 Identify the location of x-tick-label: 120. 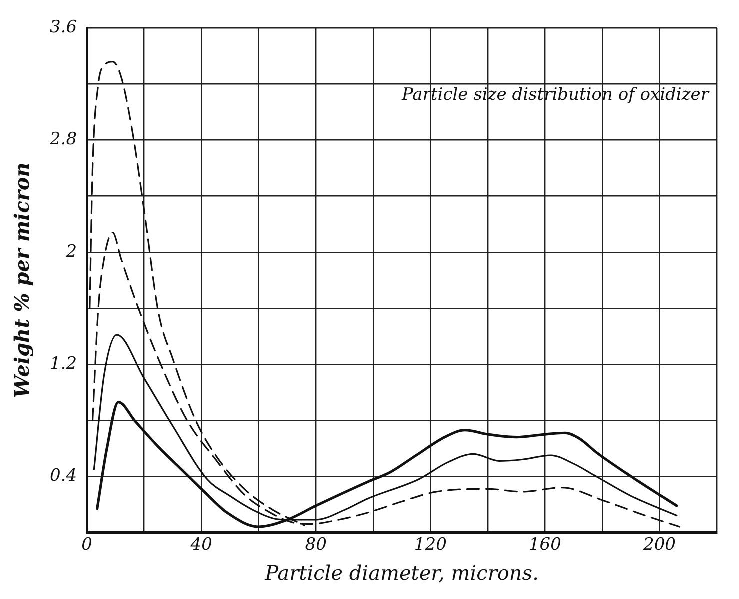
(431, 545).